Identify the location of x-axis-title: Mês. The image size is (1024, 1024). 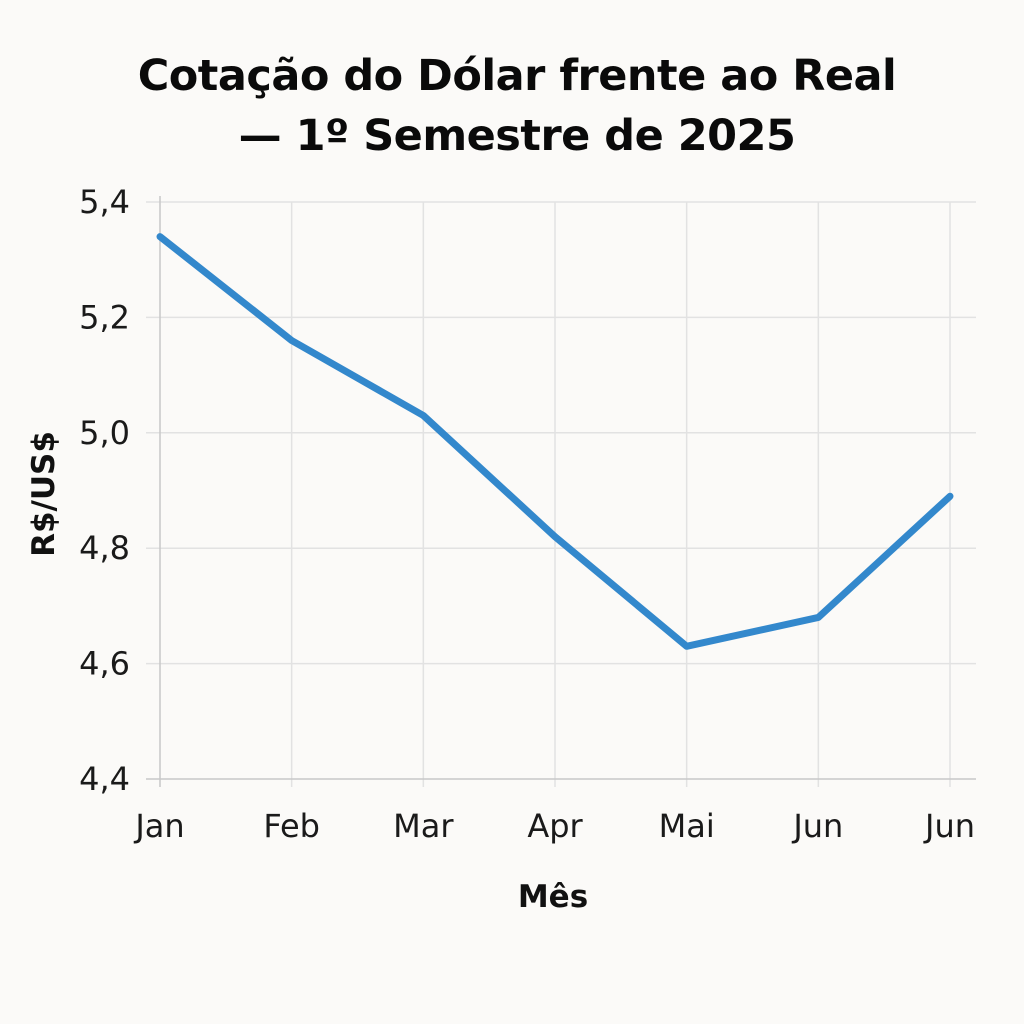
(553, 897).